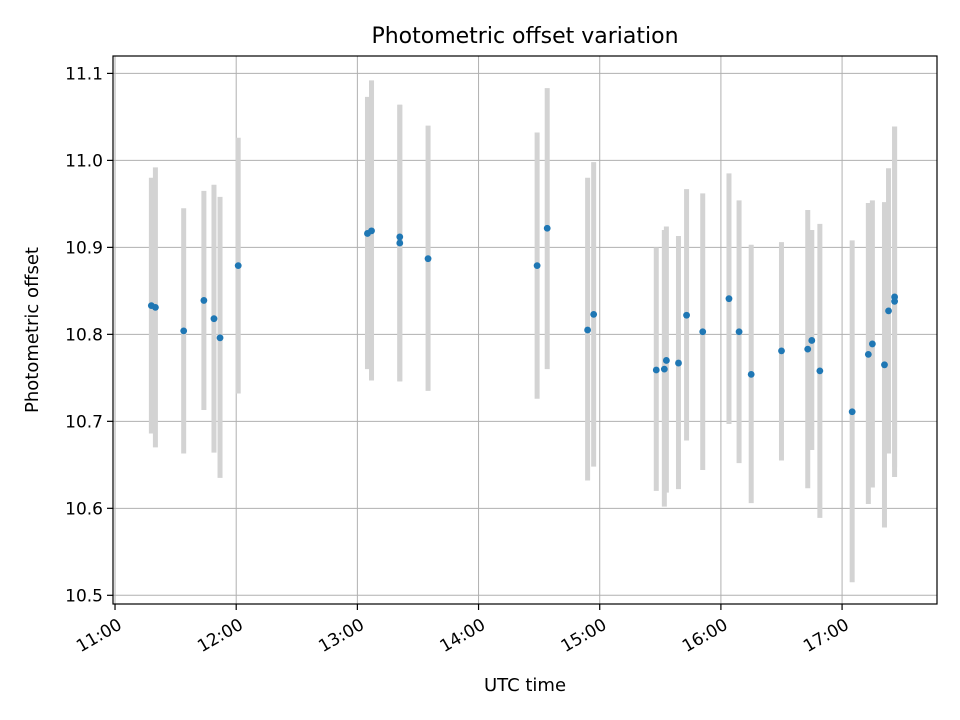  What do you see at coordinates (463, 636) in the screenshot?
I see `x-tick-label: 14:00` at bounding box center [463, 636].